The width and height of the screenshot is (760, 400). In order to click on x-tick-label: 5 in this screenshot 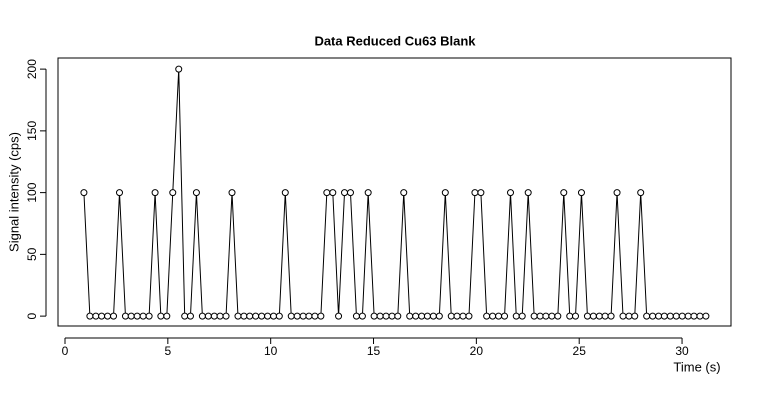, I will do `click(167, 351)`.